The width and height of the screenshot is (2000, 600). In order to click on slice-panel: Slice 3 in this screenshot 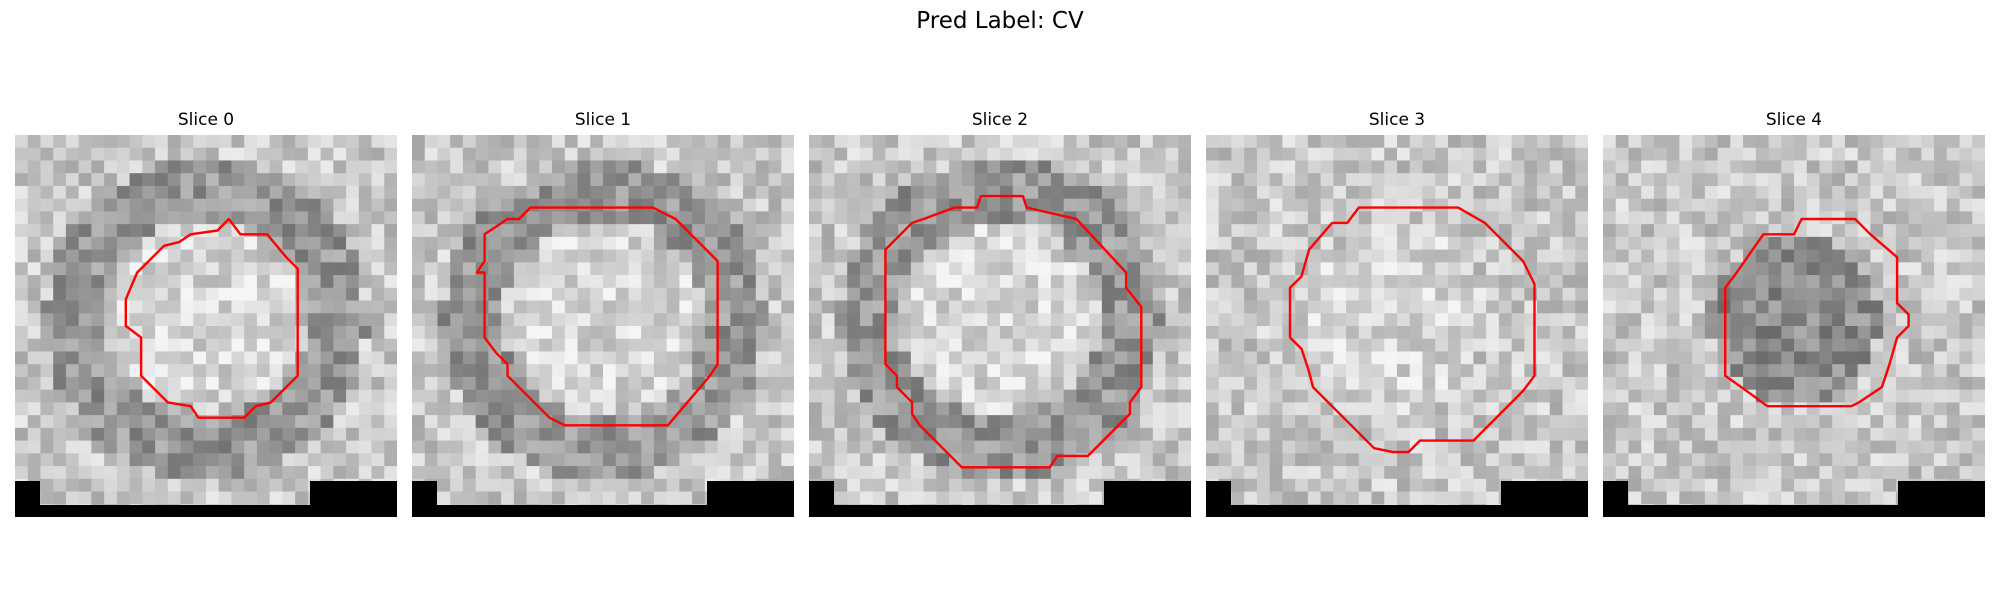, I will do `click(1397, 313)`.